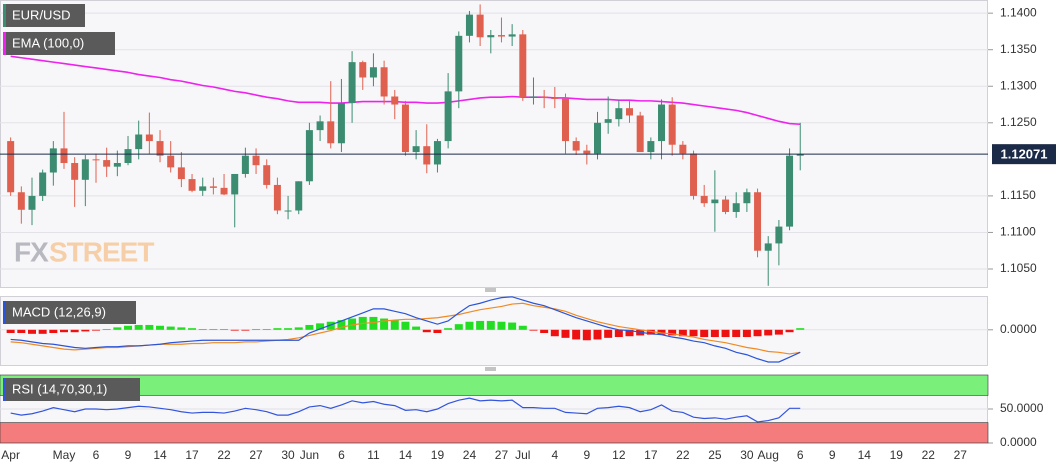 This screenshot has height=469, width=1063. Describe the element at coordinates (373, 455) in the screenshot. I see `x-tick-label: 11` at that location.